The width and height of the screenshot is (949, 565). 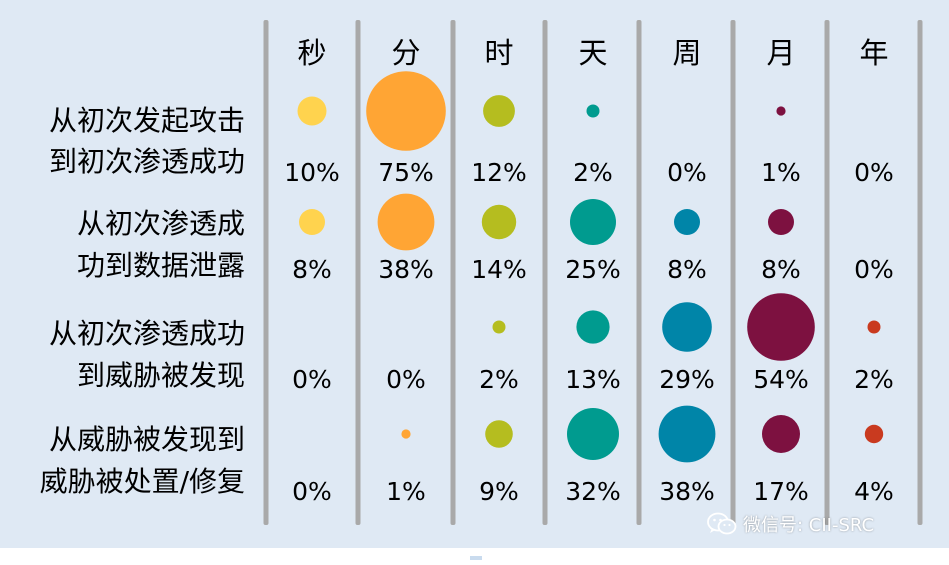 I want to click on bubble-r1-c0, so click(x=312, y=222).